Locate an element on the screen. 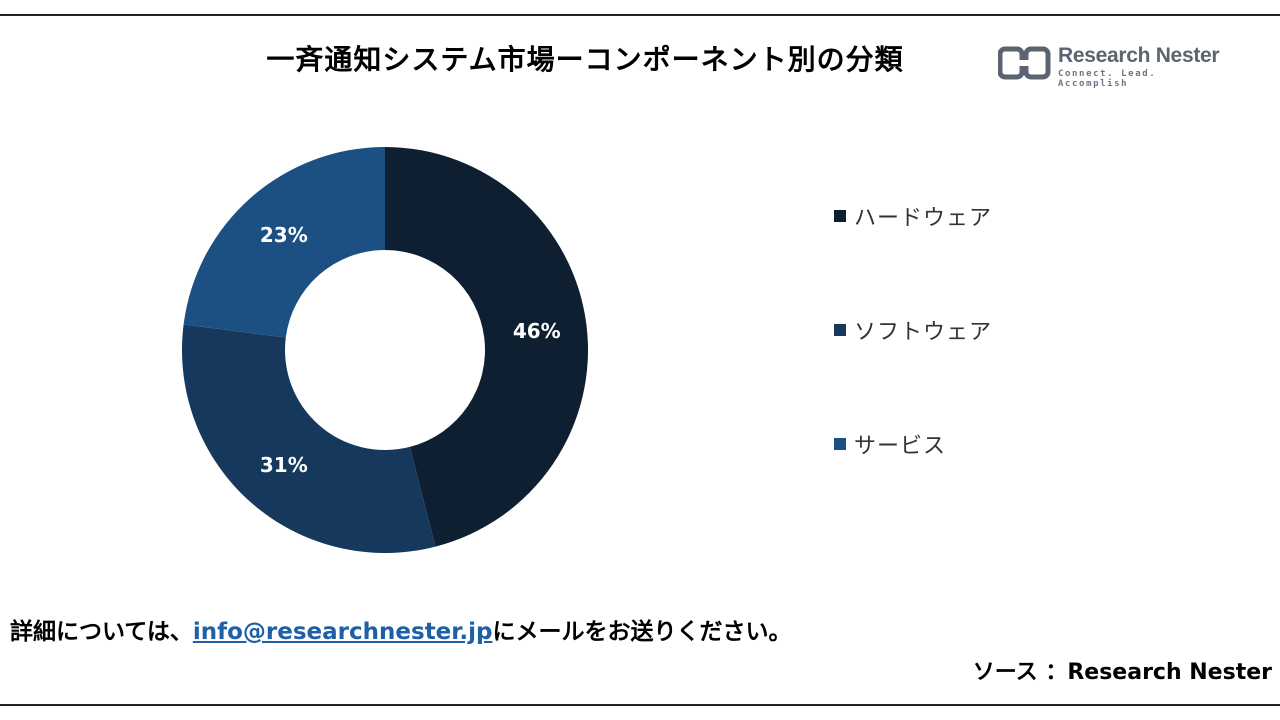  slice-percent-label: 23% is located at coordinates (284, 235).